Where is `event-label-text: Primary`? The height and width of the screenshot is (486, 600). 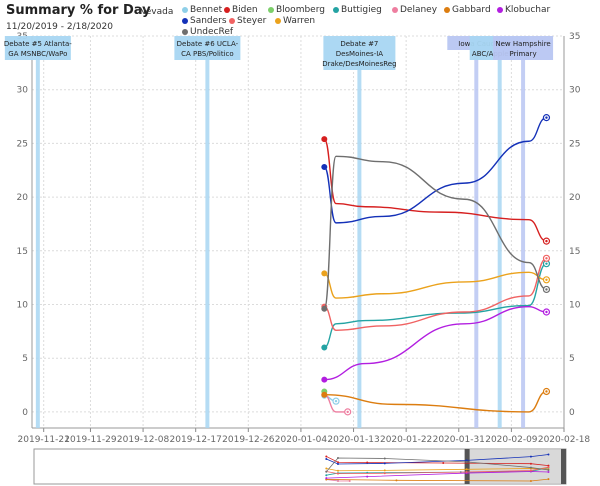
event-label-text: Primary is located at coordinates (523, 54).